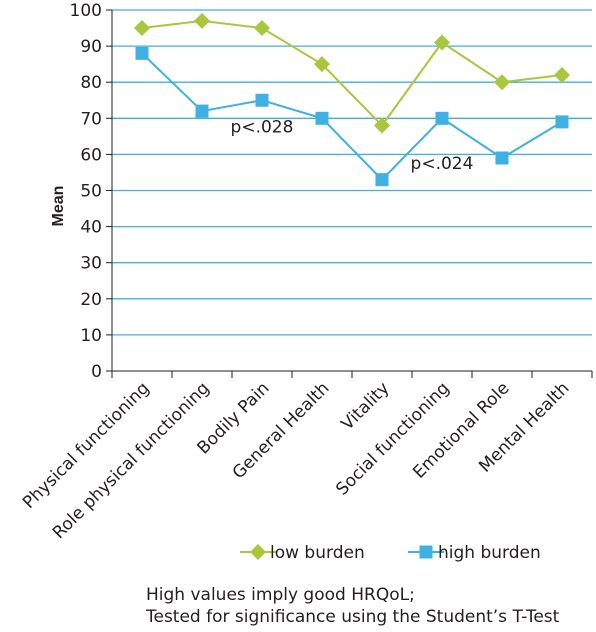 This screenshot has height=632, width=596. What do you see at coordinates (258, 552) in the screenshot?
I see `legend-marker-diamond` at bounding box center [258, 552].